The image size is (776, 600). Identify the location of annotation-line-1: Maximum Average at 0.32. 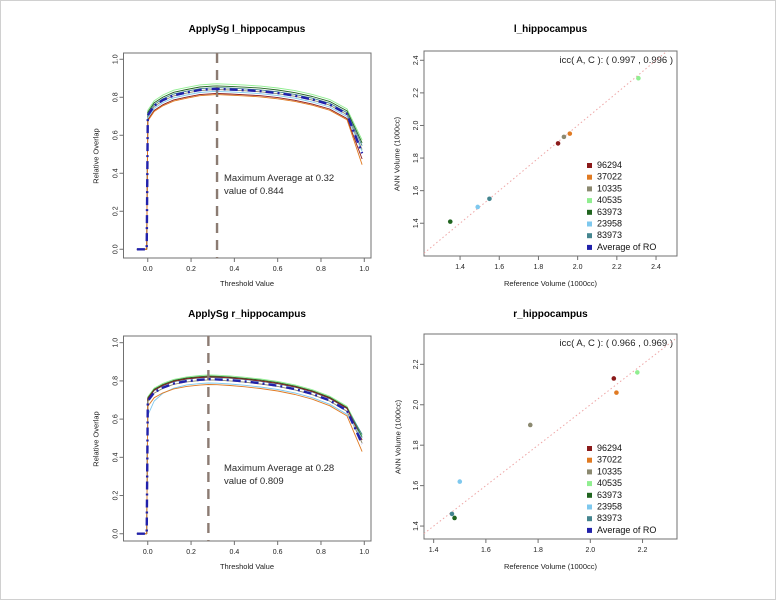
(279, 178).